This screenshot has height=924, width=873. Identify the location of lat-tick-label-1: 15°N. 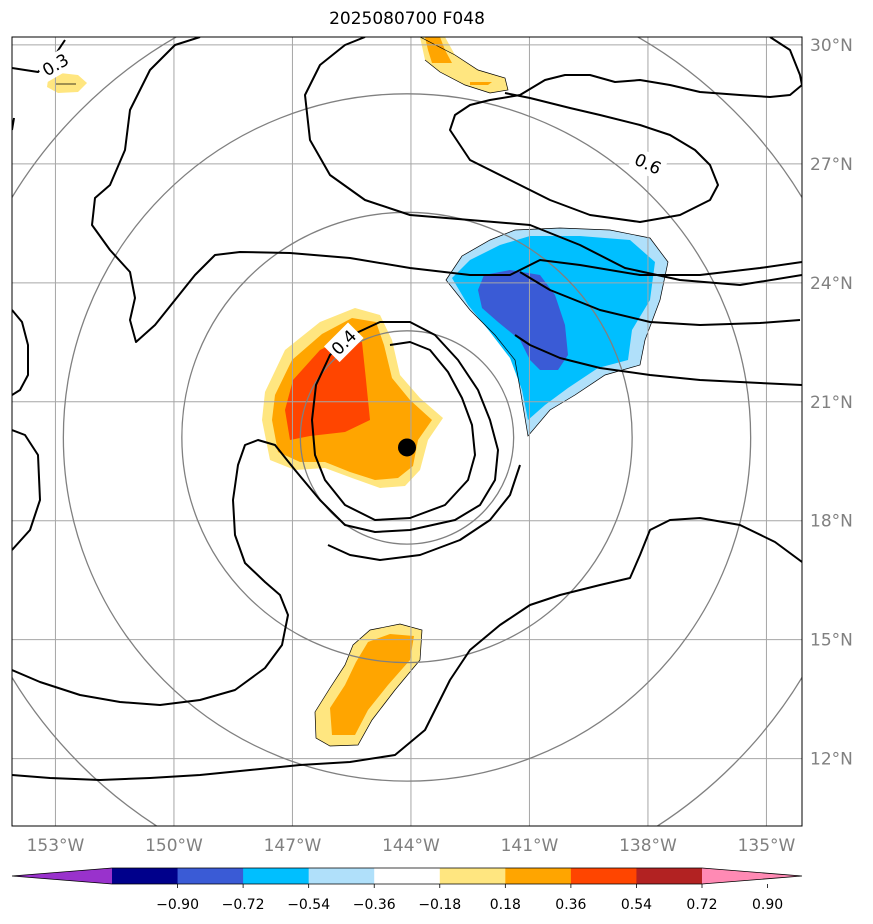
(831, 641).